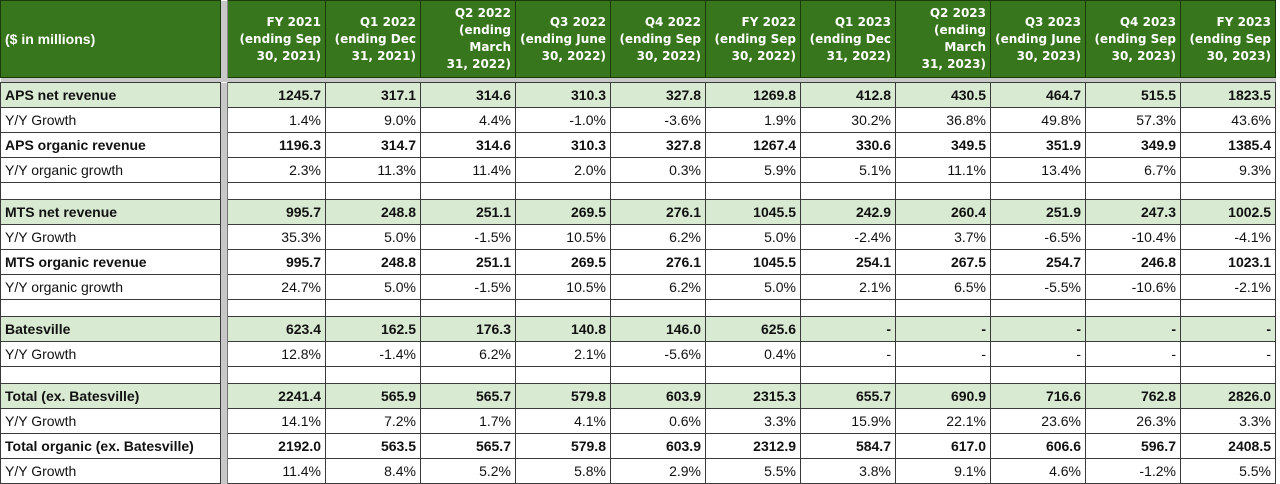 The width and height of the screenshot is (1280, 484). I want to click on row-label: APS organic revenue, so click(110, 145).